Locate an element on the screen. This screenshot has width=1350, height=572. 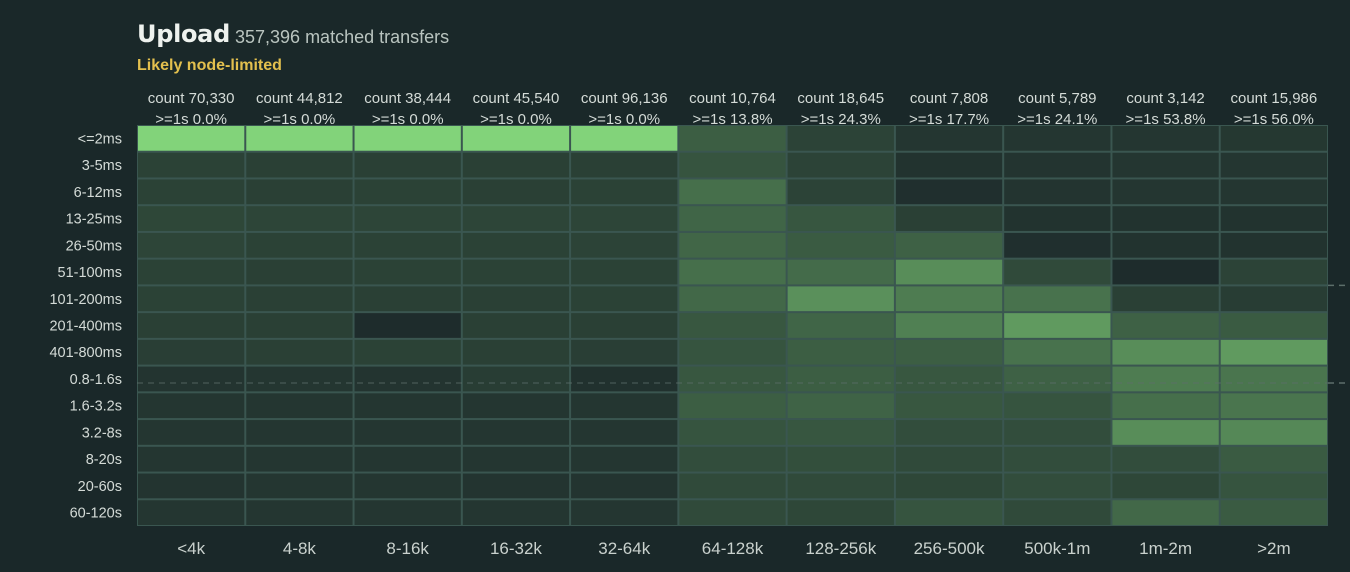
row-latency-label: 3.2-8s is located at coordinates (102, 433).